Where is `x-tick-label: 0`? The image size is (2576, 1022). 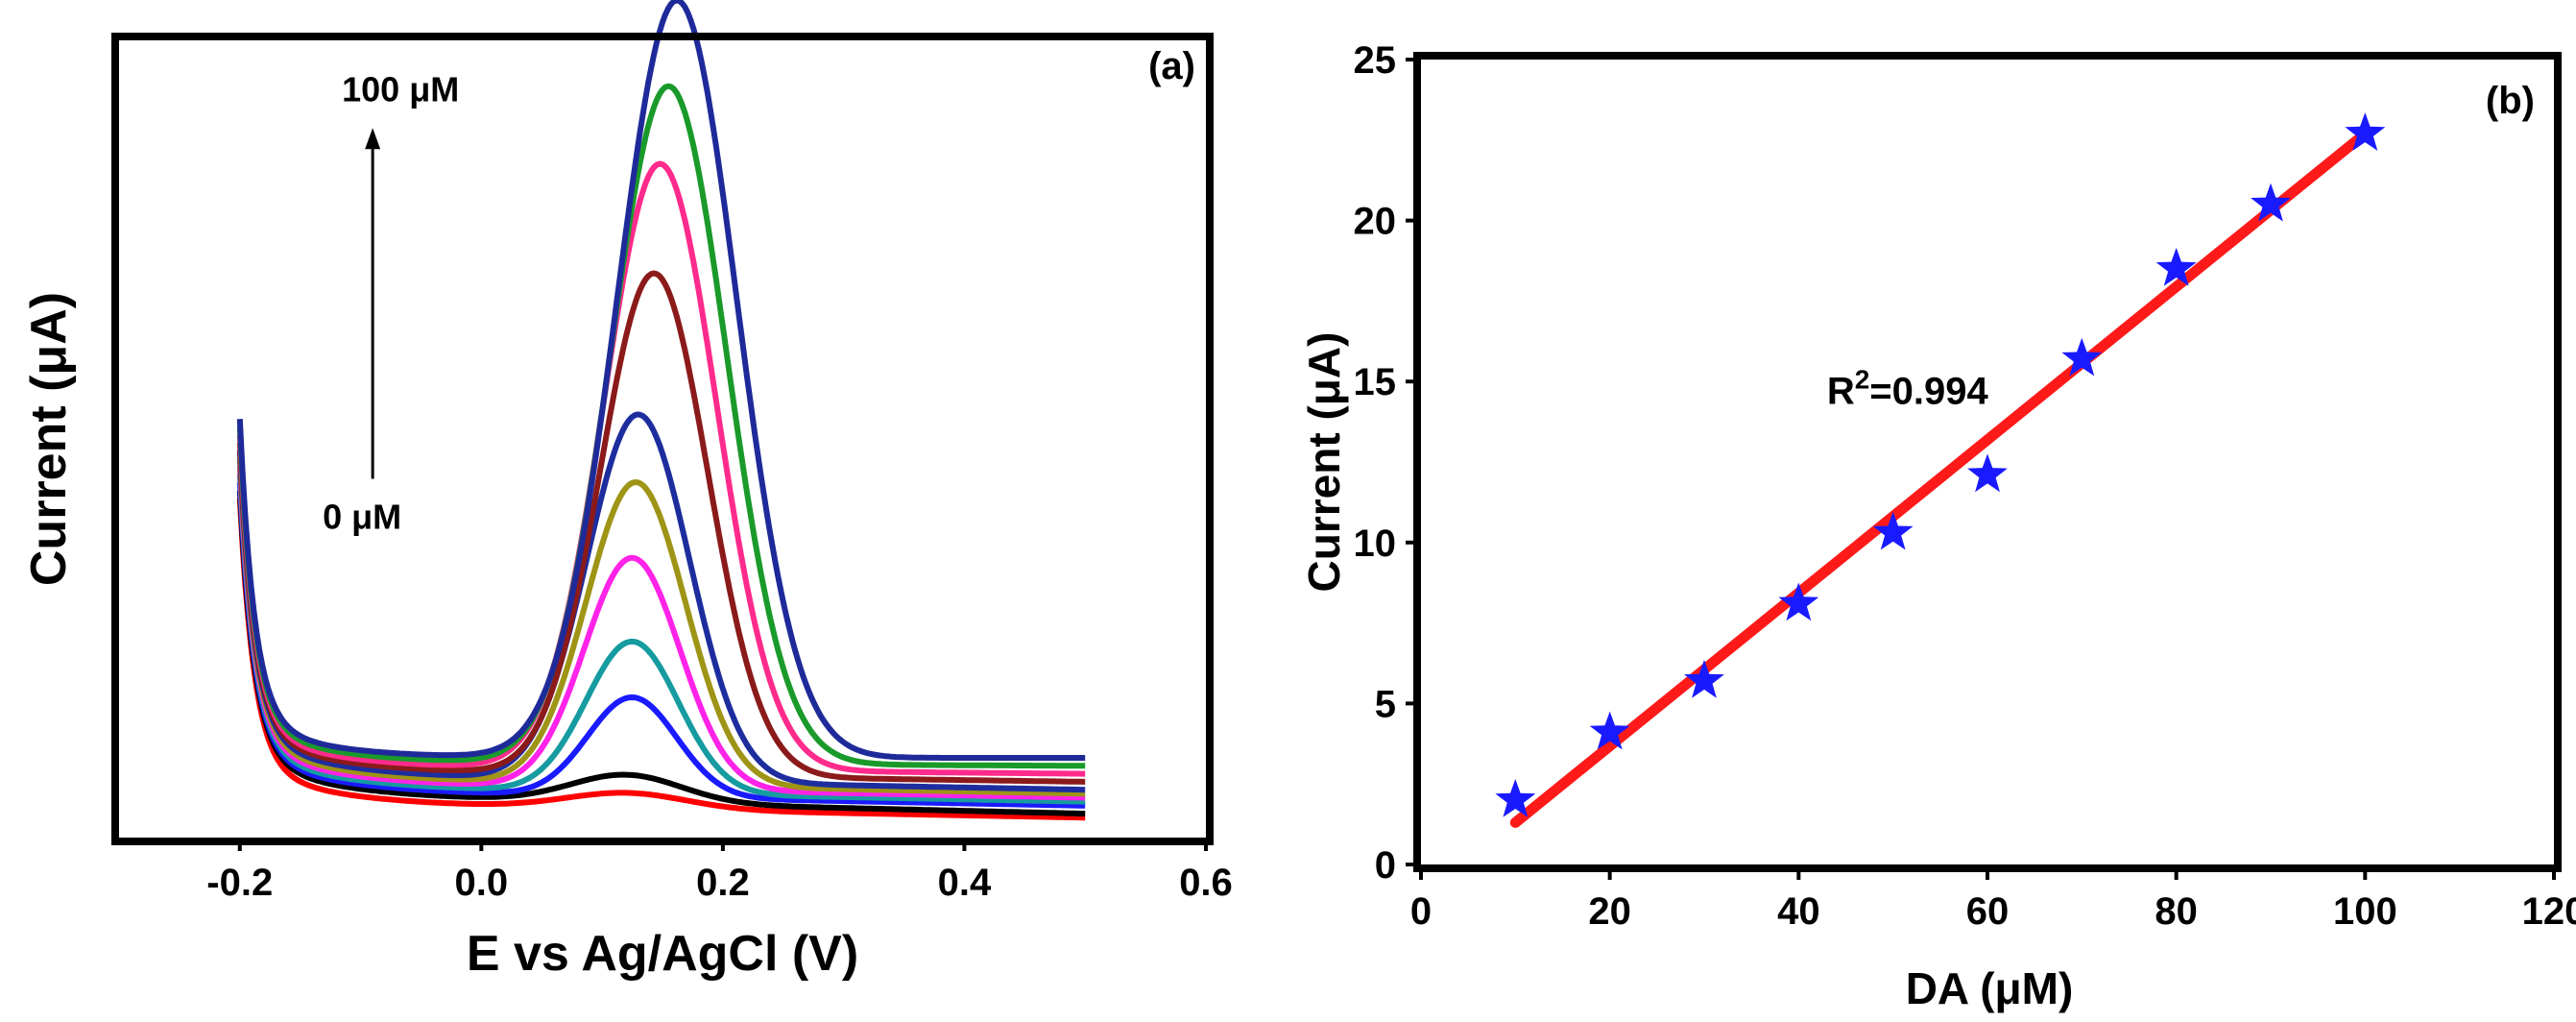
x-tick-label: 0 is located at coordinates (1421, 911).